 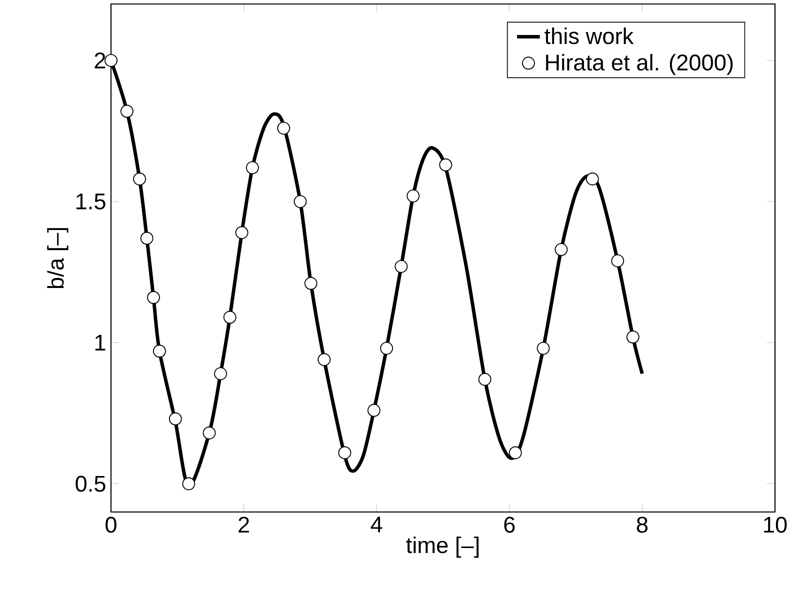 I want to click on y-tick-label: 0.5, so click(x=91, y=484).